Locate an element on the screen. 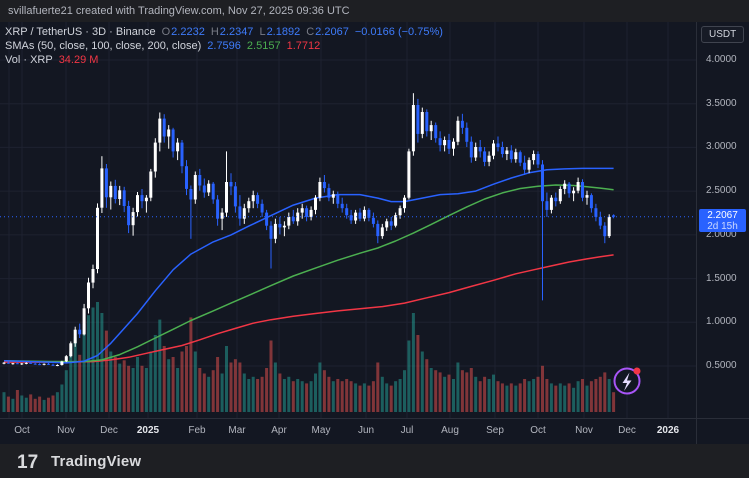 The image size is (749, 478). sma200-value: 1.7712 is located at coordinates (303, 46).